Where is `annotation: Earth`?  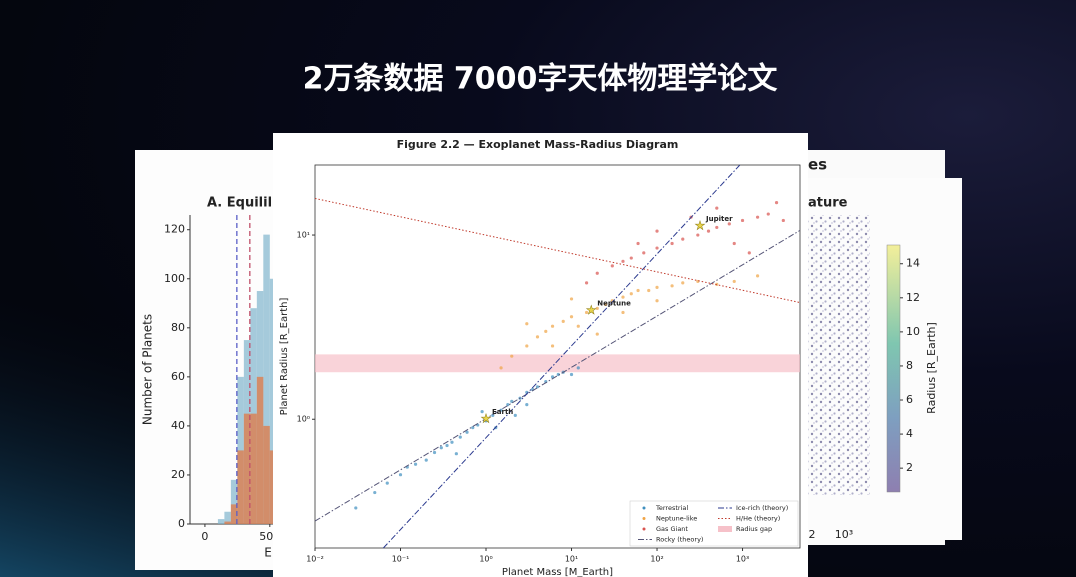
annotation: Earth is located at coordinates (502, 412).